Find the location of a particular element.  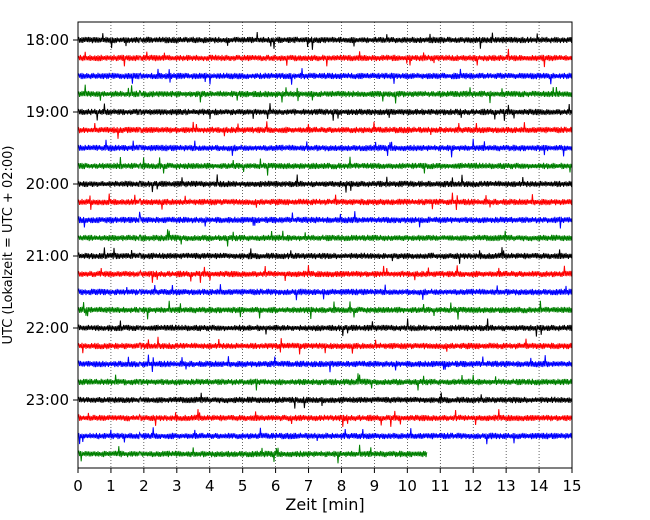

y-tick-label: 19:00 is located at coordinates (47, 112).